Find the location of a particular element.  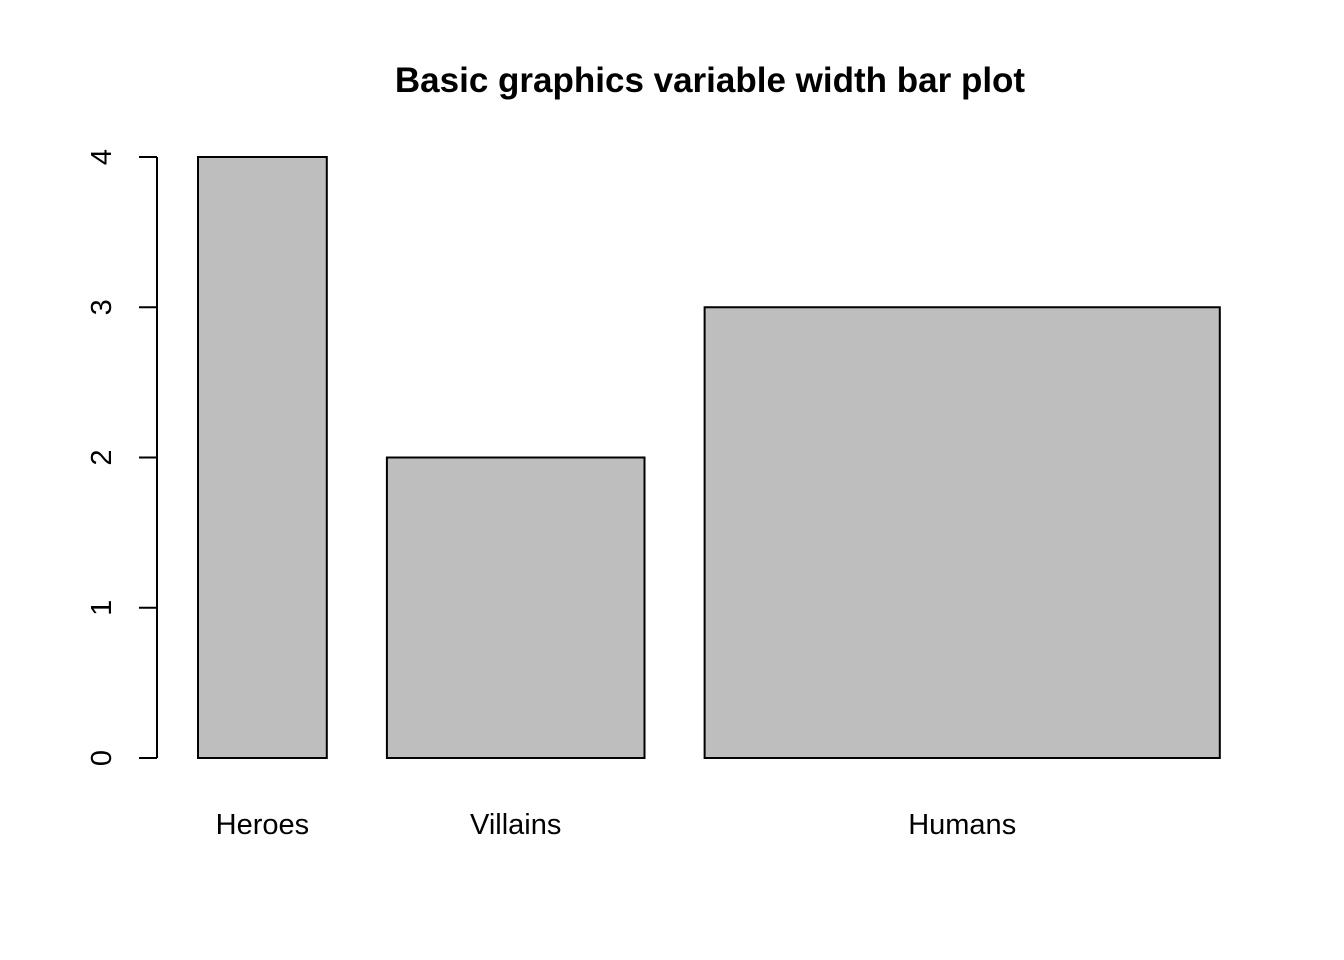

y-tick-label: 4 is located at coordinates (102, 157).